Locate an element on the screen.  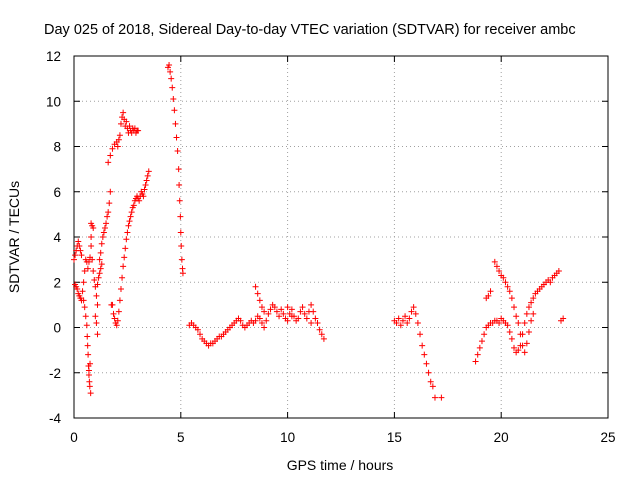
x-tick-label: 5 is located at coordinates (181, 437).